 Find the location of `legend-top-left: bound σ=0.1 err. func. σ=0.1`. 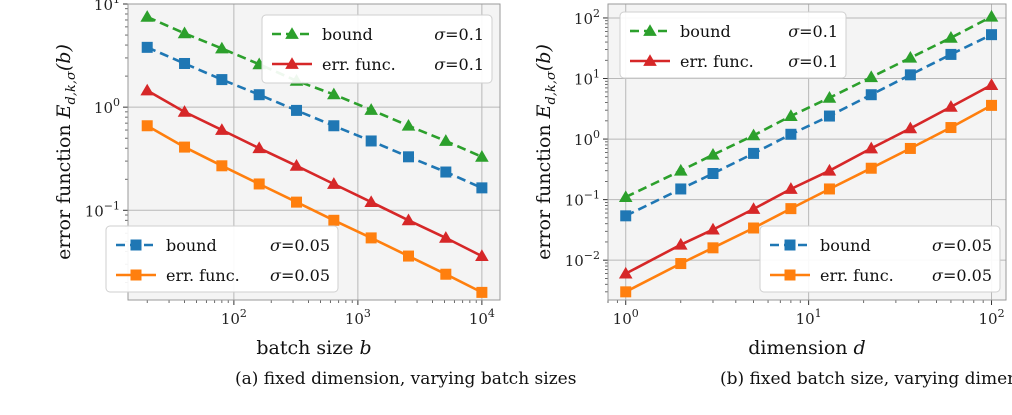

legend-top-left: bound σ=0.1 err. func. σ=0.1 is located at coordinates (733, 45).